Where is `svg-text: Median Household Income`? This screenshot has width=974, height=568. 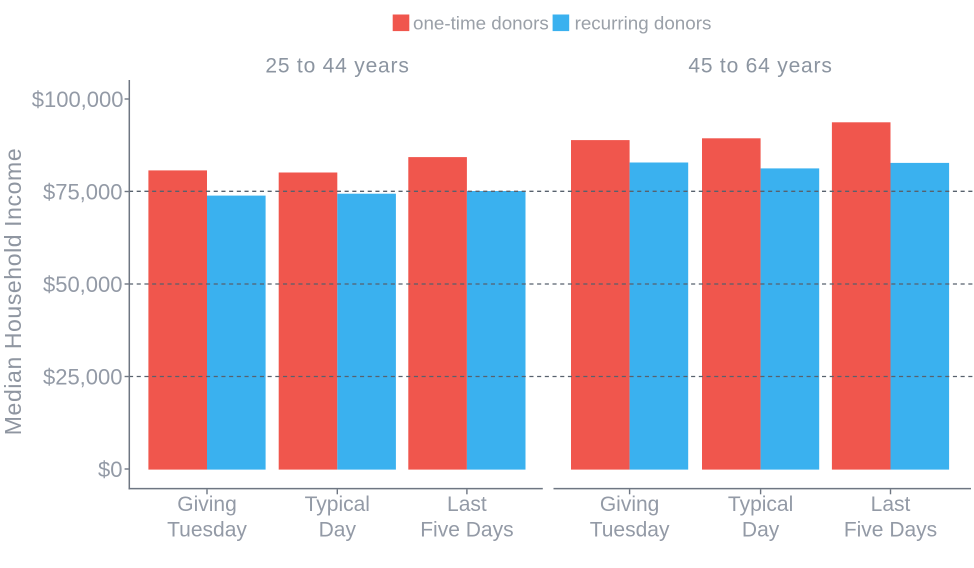 svg-text: Median Household Income is located at coordinates (13, 291).